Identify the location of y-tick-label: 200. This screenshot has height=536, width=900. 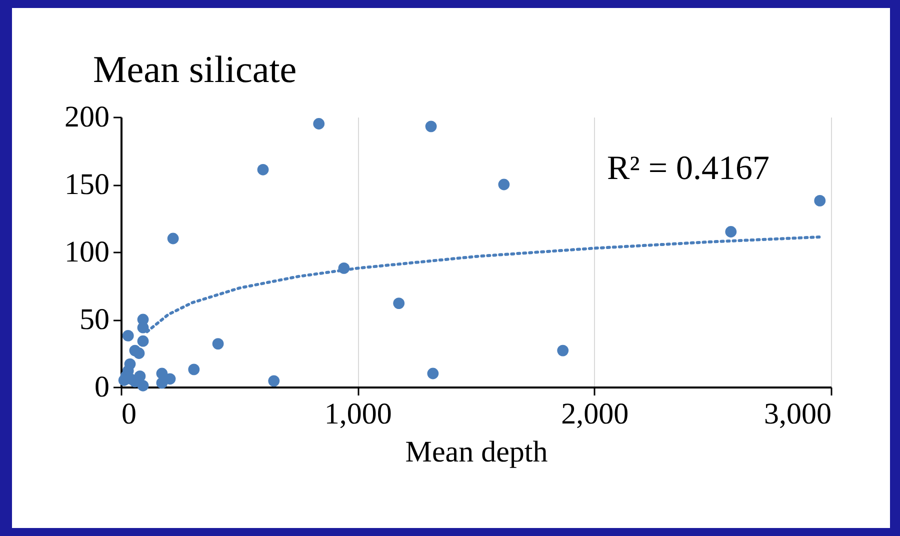
(87, 117).